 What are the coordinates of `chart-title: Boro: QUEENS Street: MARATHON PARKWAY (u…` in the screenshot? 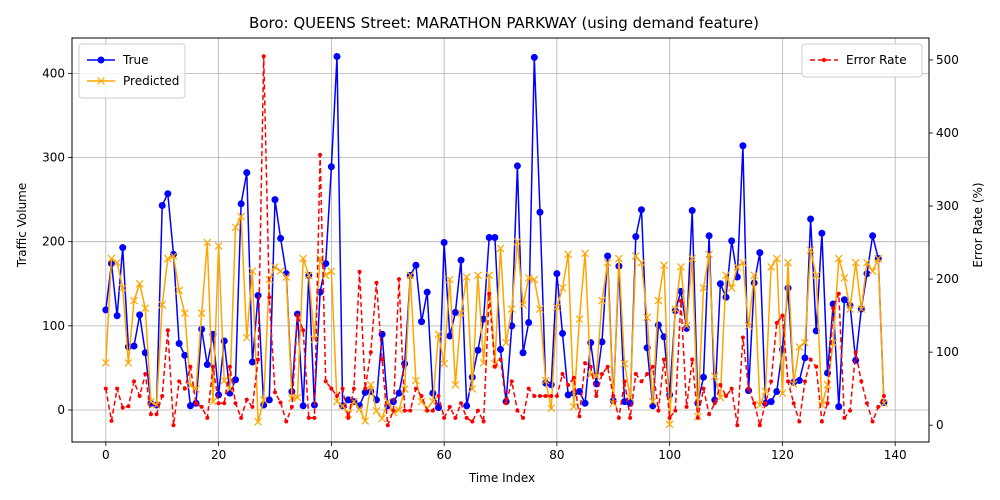 It's located at (504, 23).